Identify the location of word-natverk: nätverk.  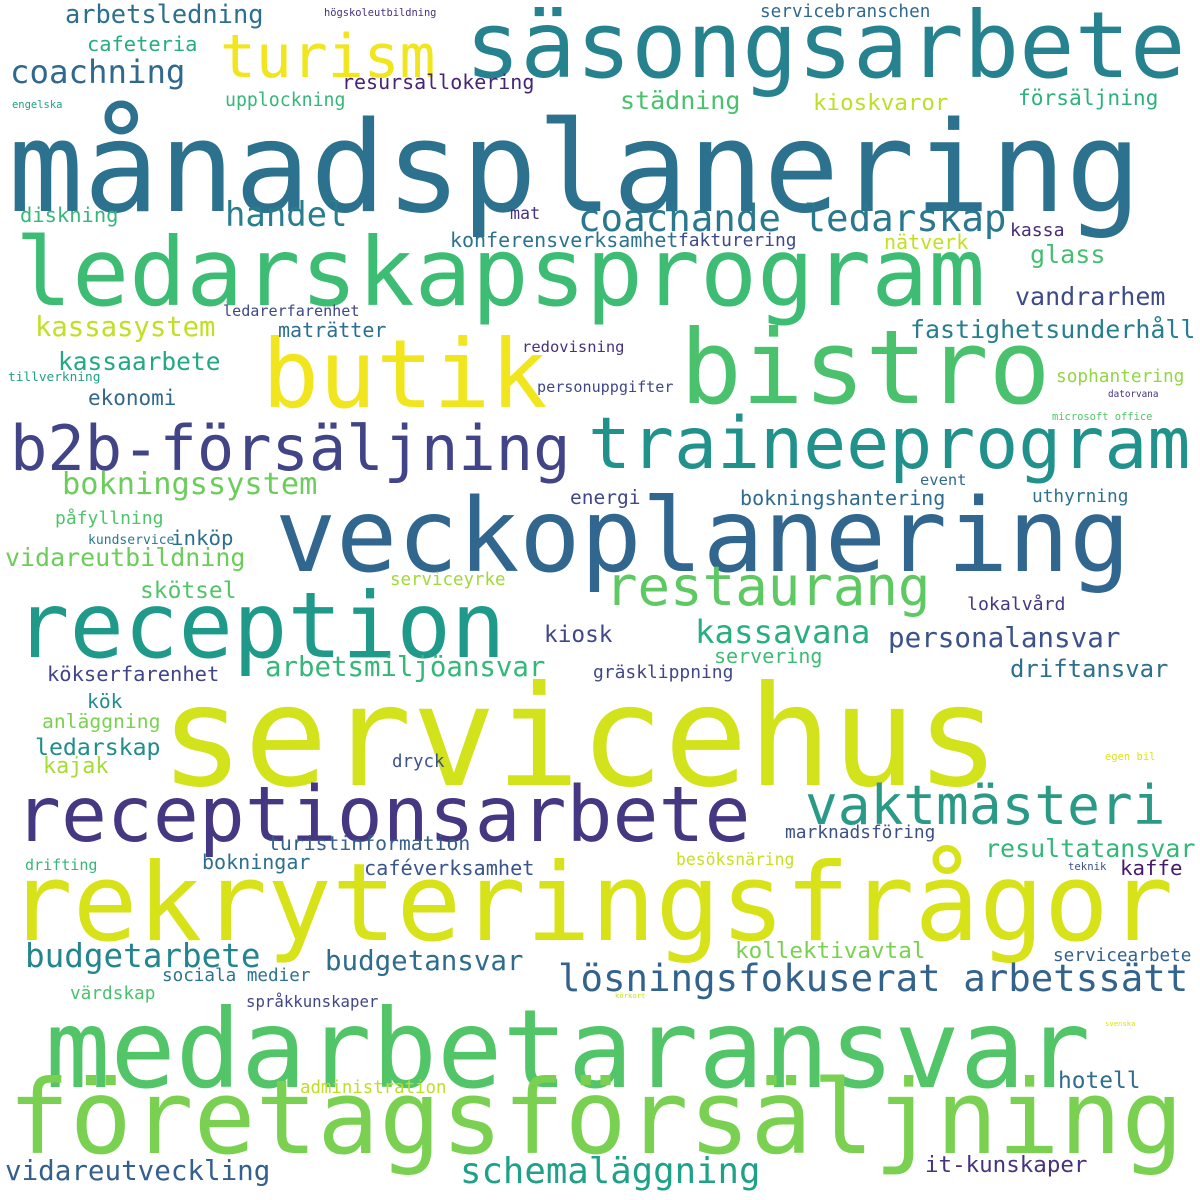
(926, 242).